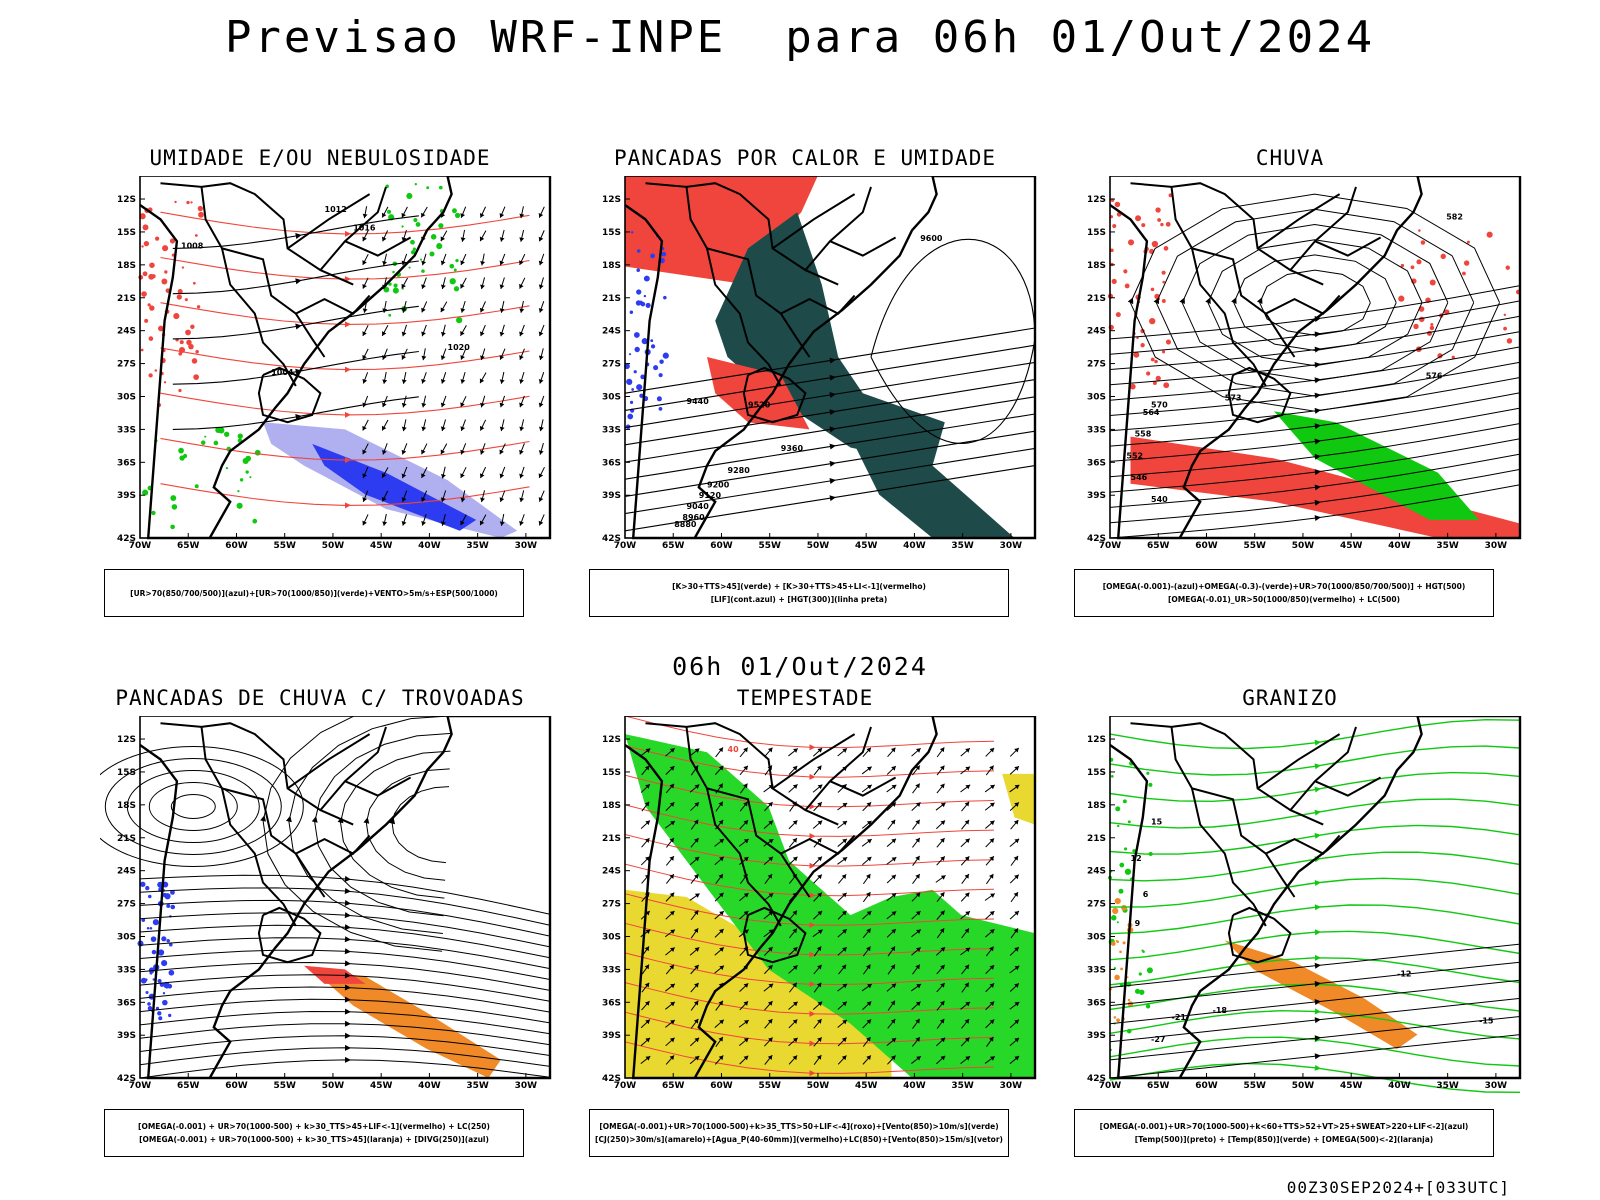 The width and height of the screenshot is (1600, 1200). What do you see at coordinates (345, 404) in the screenshot?
I see `thickness-contour` at bounding box center [345, 404].